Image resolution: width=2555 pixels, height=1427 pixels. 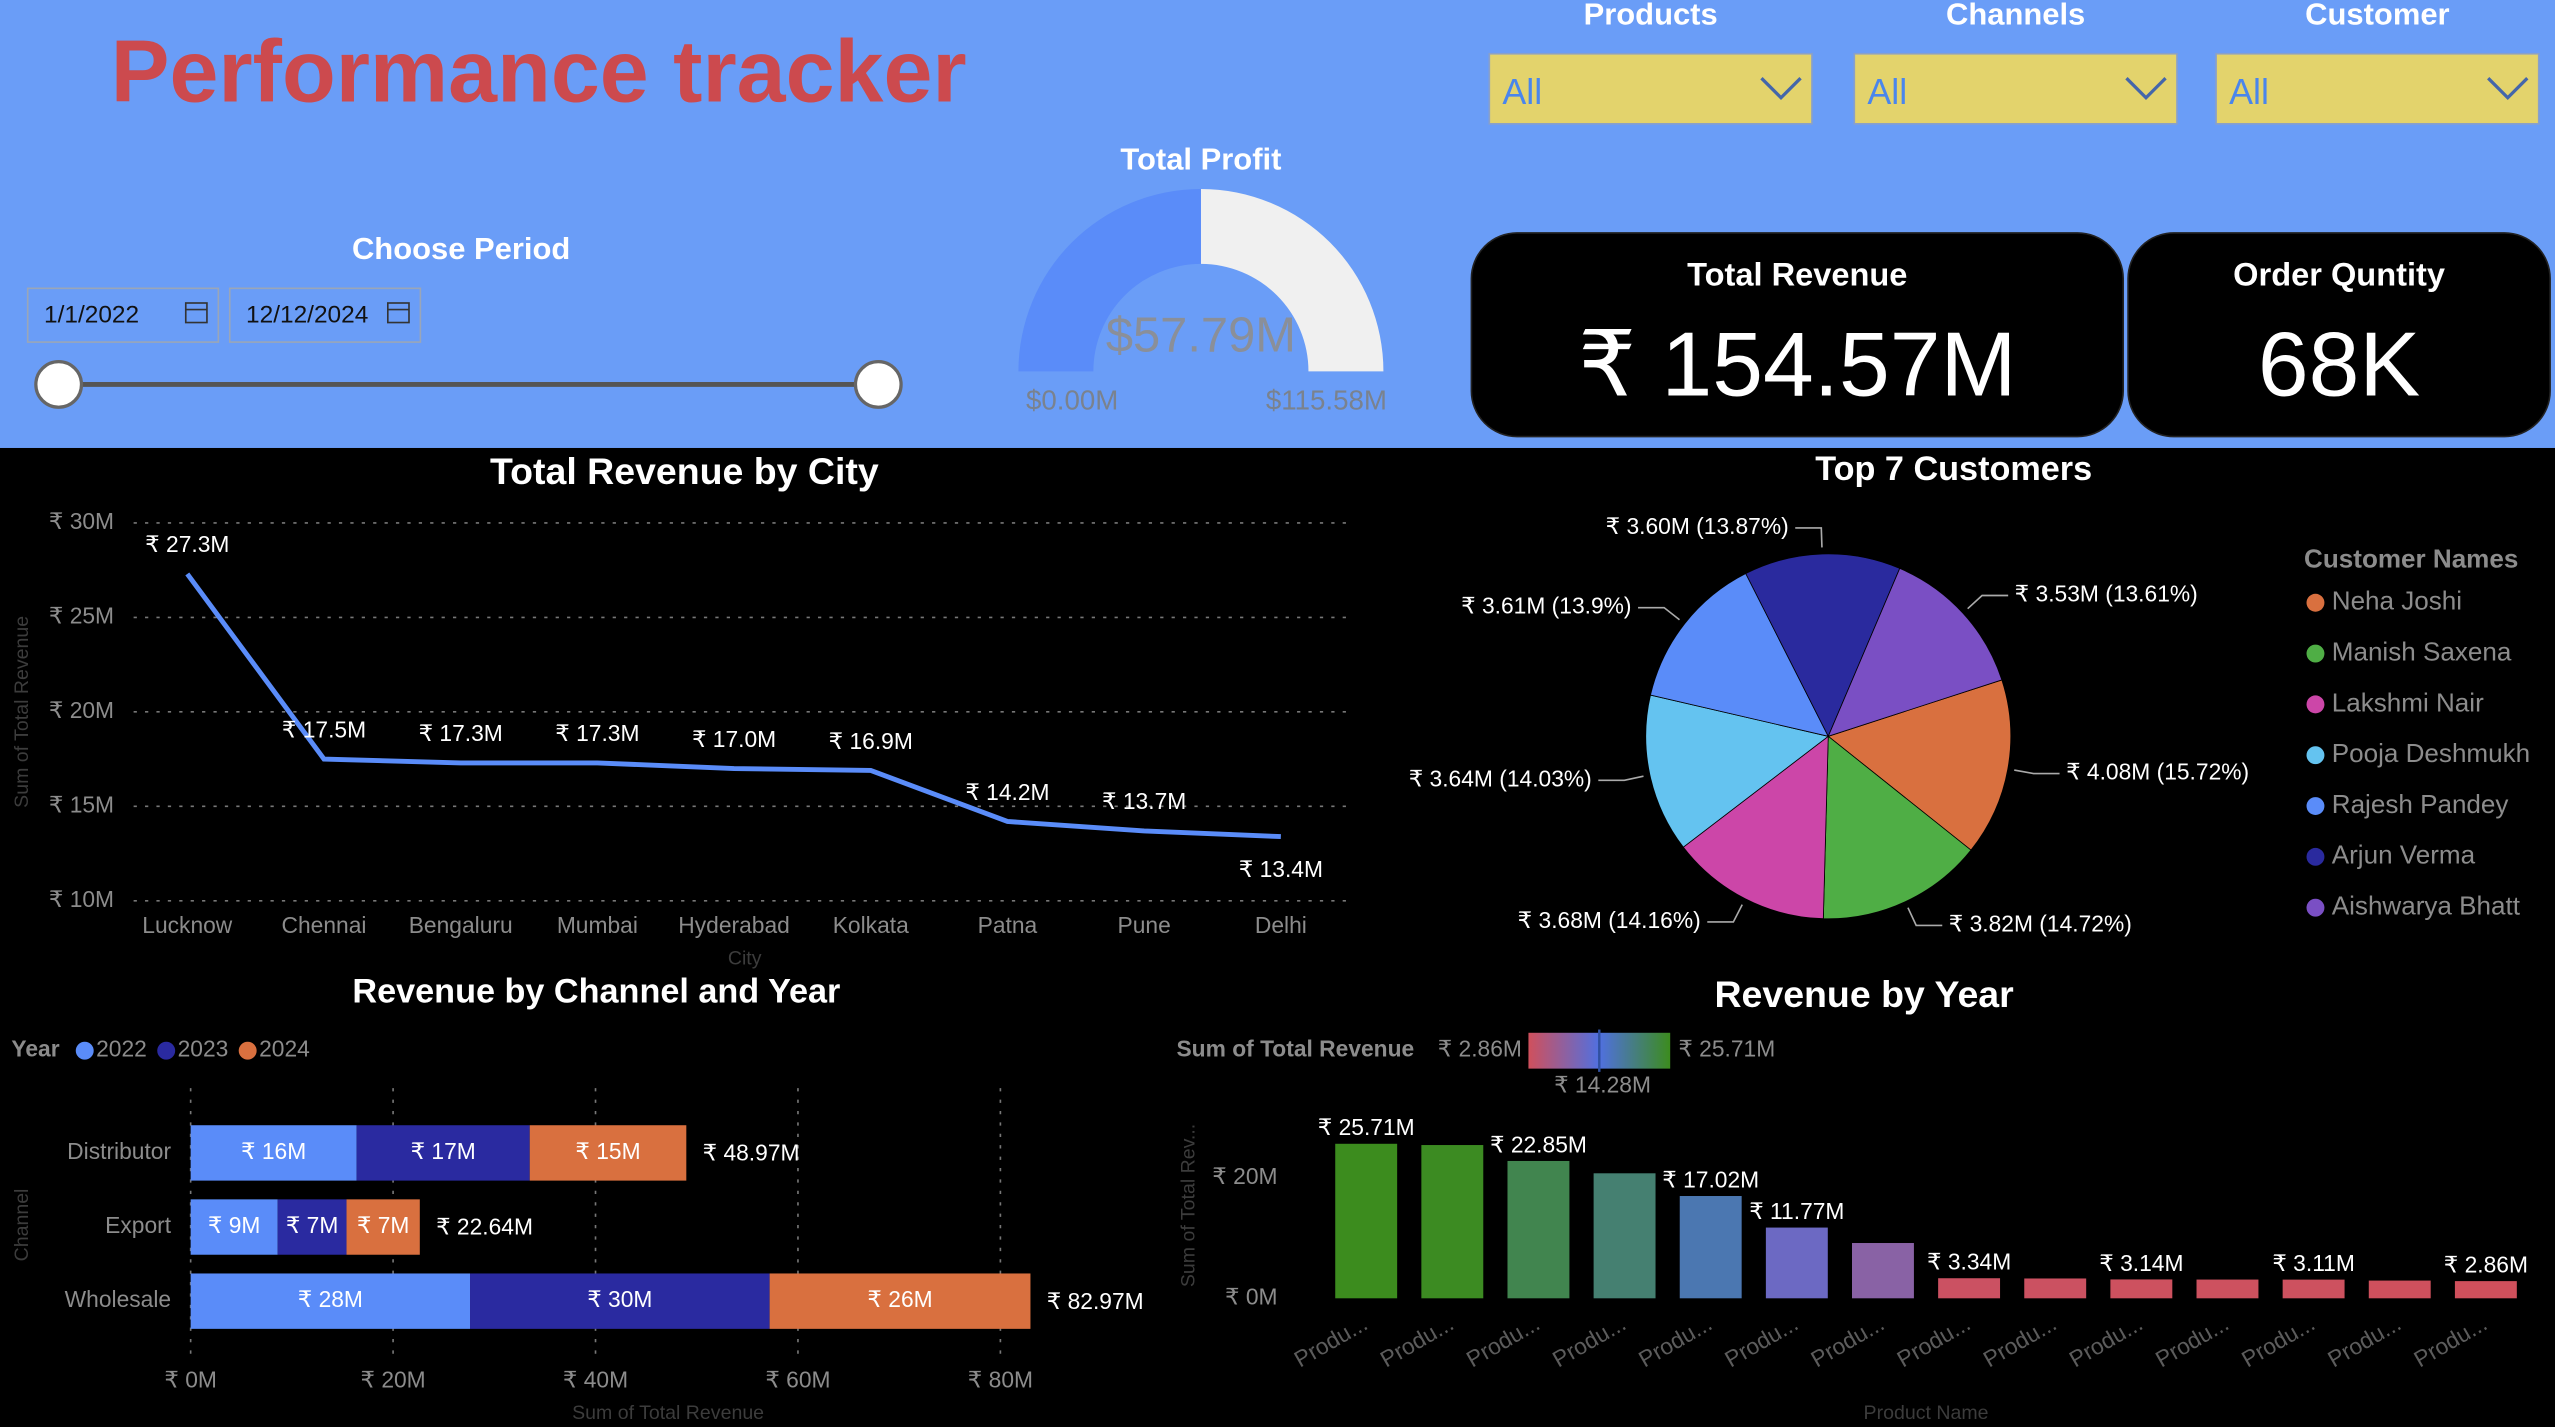 I want to click on y-tick-label: Export, so click(x=138, y=1225).